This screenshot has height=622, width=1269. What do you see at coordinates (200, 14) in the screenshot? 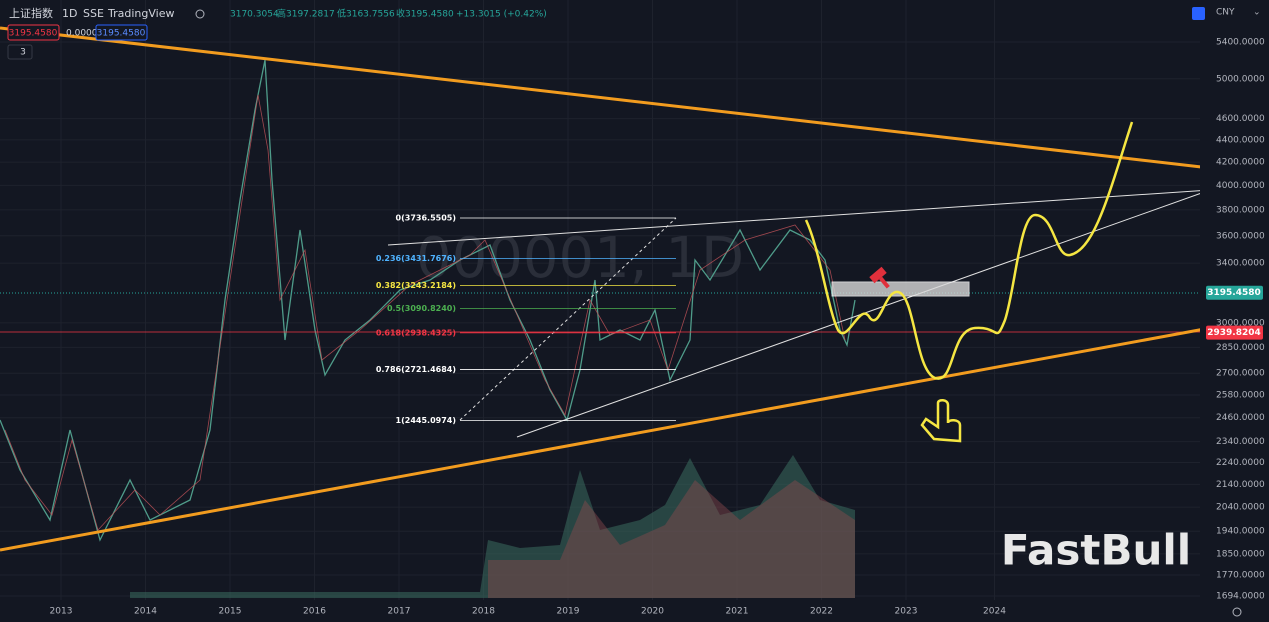
I see `visibility-icon` at bounding box center [200, 14].